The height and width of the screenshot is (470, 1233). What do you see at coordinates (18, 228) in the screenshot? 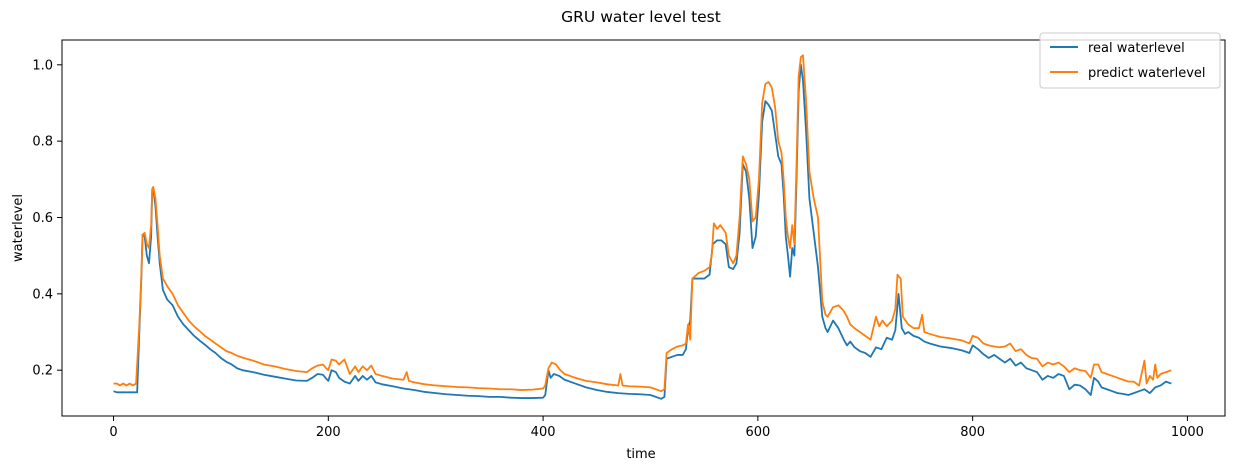
I see `y-axis-label: waterlevel` at bounding box center [18, 228].